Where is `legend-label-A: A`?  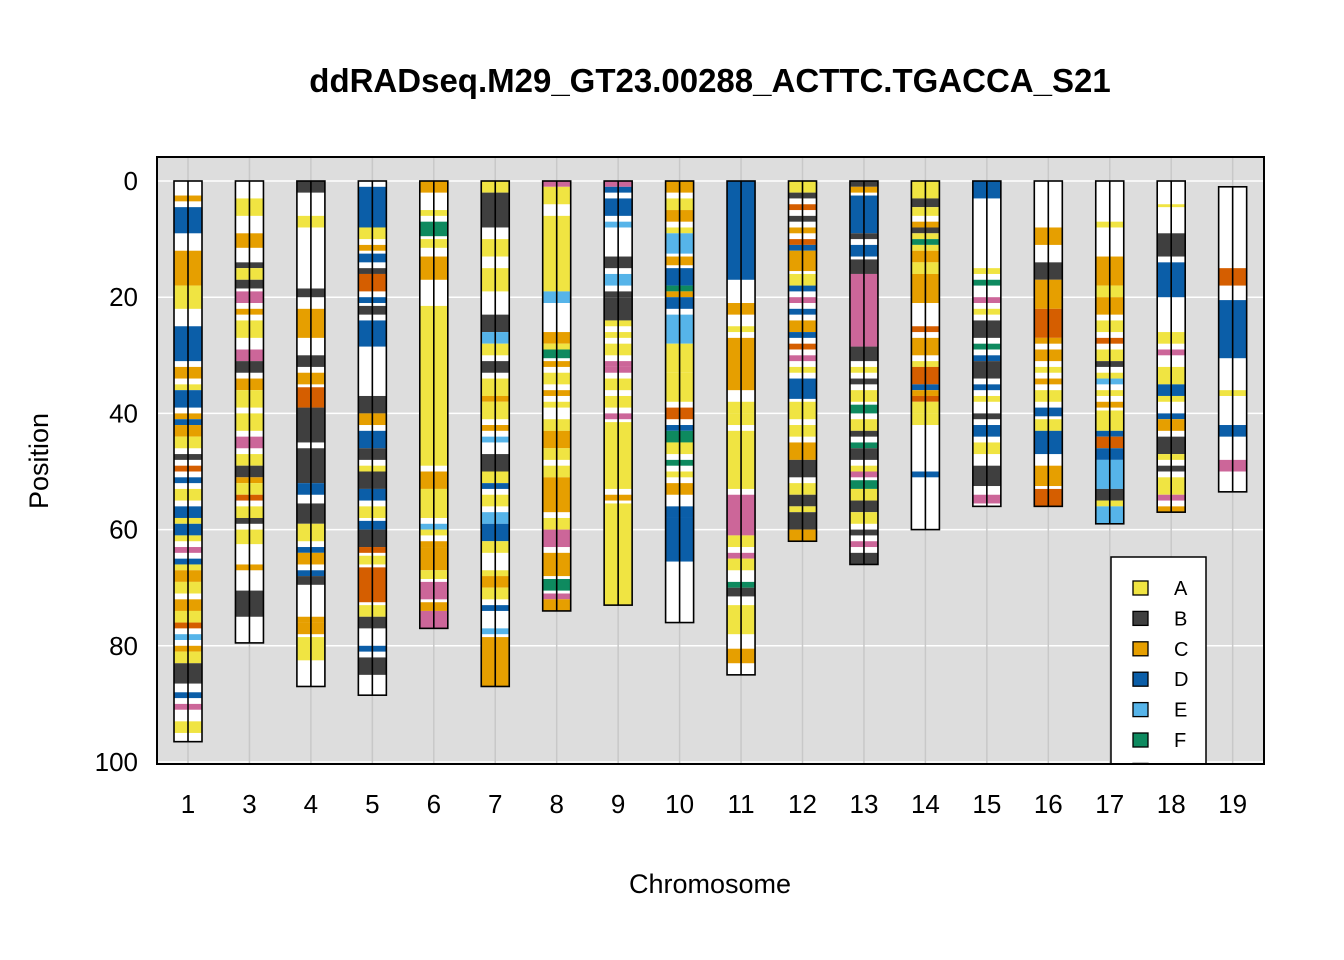 legend-label-A: A is located at coordinates (1181, 589).